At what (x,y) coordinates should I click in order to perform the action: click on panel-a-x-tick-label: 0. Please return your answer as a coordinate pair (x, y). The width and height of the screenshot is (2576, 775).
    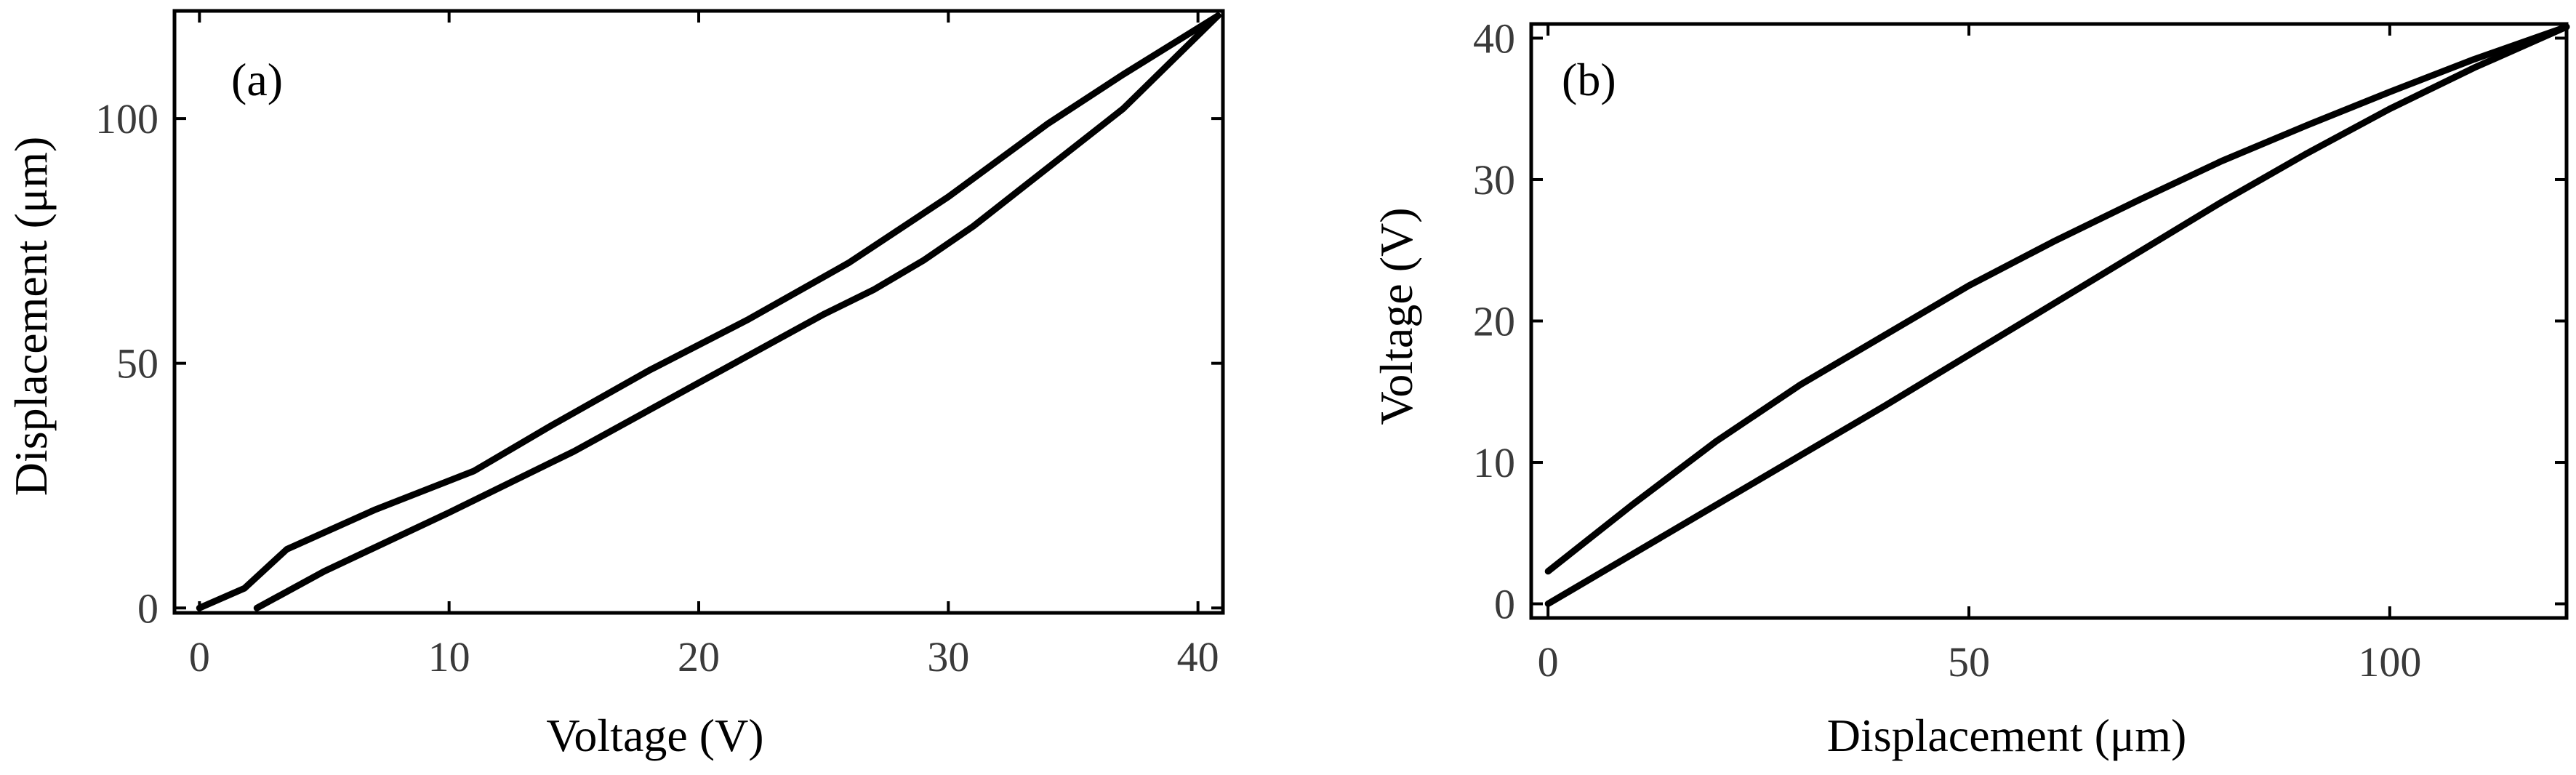
    Looking at the image, I should click on (199, 656).